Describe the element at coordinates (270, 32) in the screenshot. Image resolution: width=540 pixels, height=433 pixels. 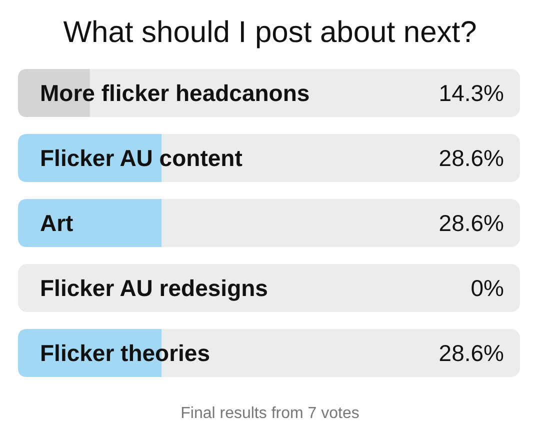
I see `chart-title: What should I post about next?` at that location.